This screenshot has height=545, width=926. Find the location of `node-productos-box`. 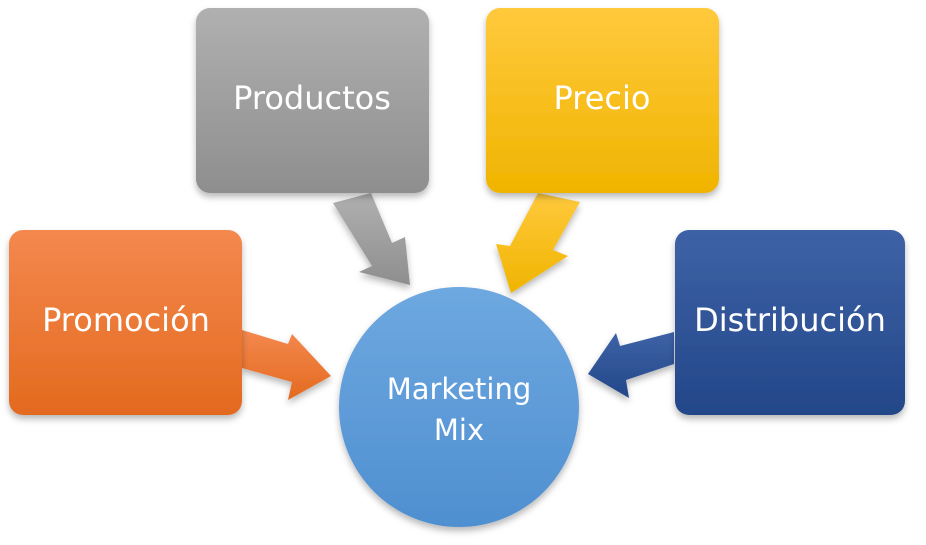

node-productos-box is located at coordinates (312, 100).